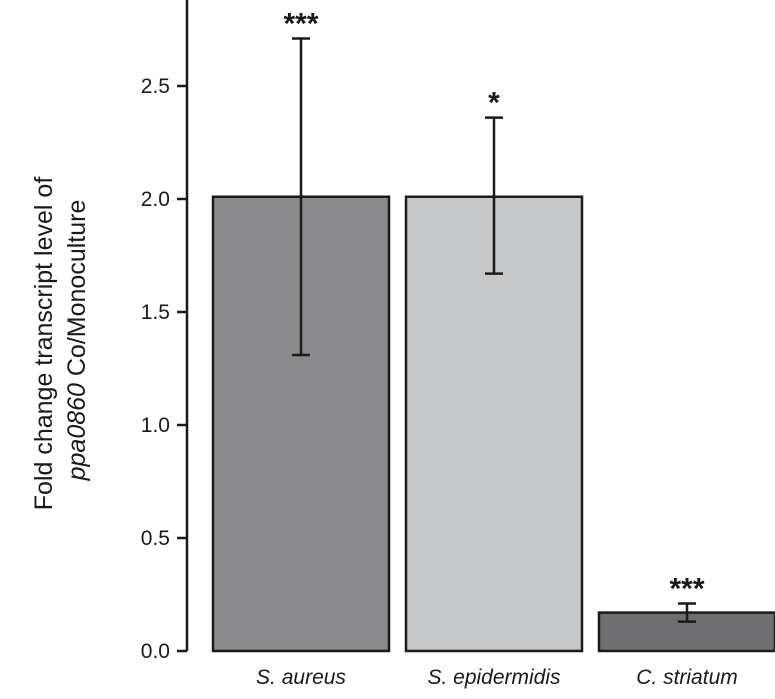 The height and width of the screenshot is (699, 775). I want to click on y-tick-label: 2.0, so click(155, 199).